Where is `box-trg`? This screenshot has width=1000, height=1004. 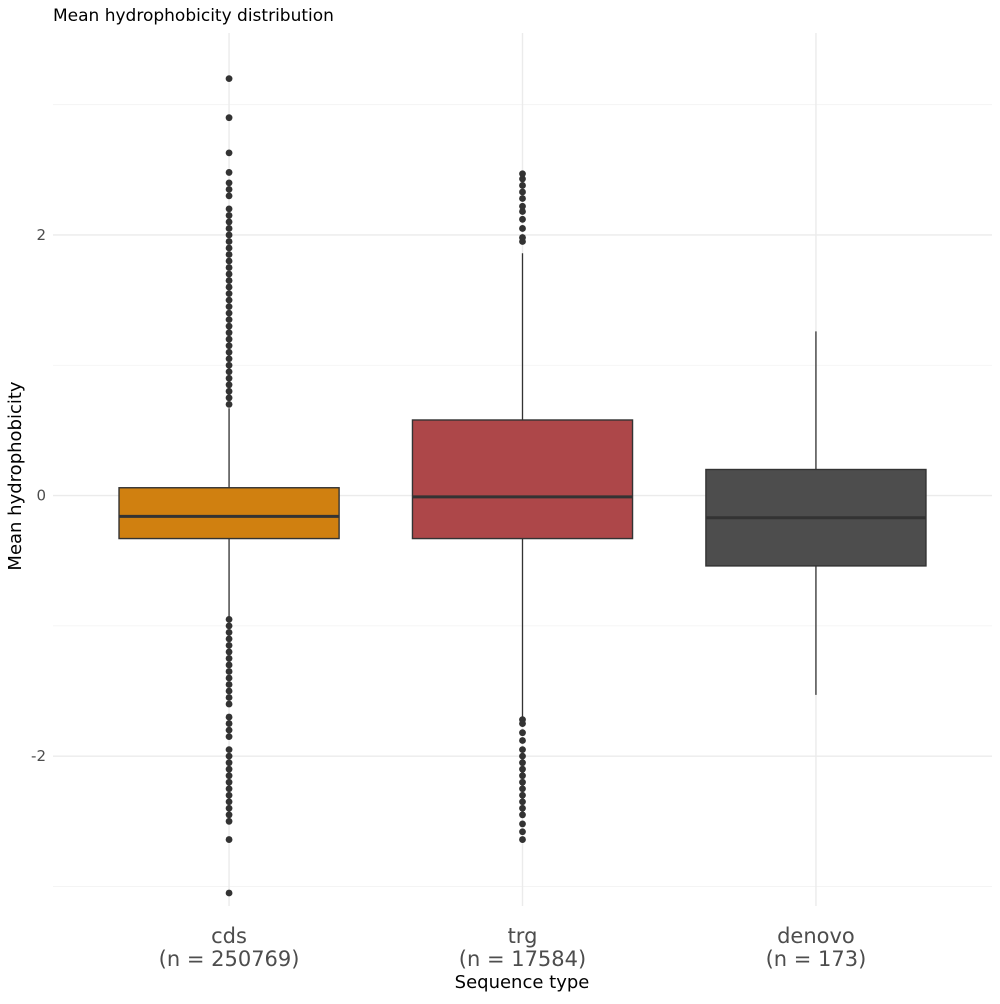 box-trg is located at coordinates (522, 506).